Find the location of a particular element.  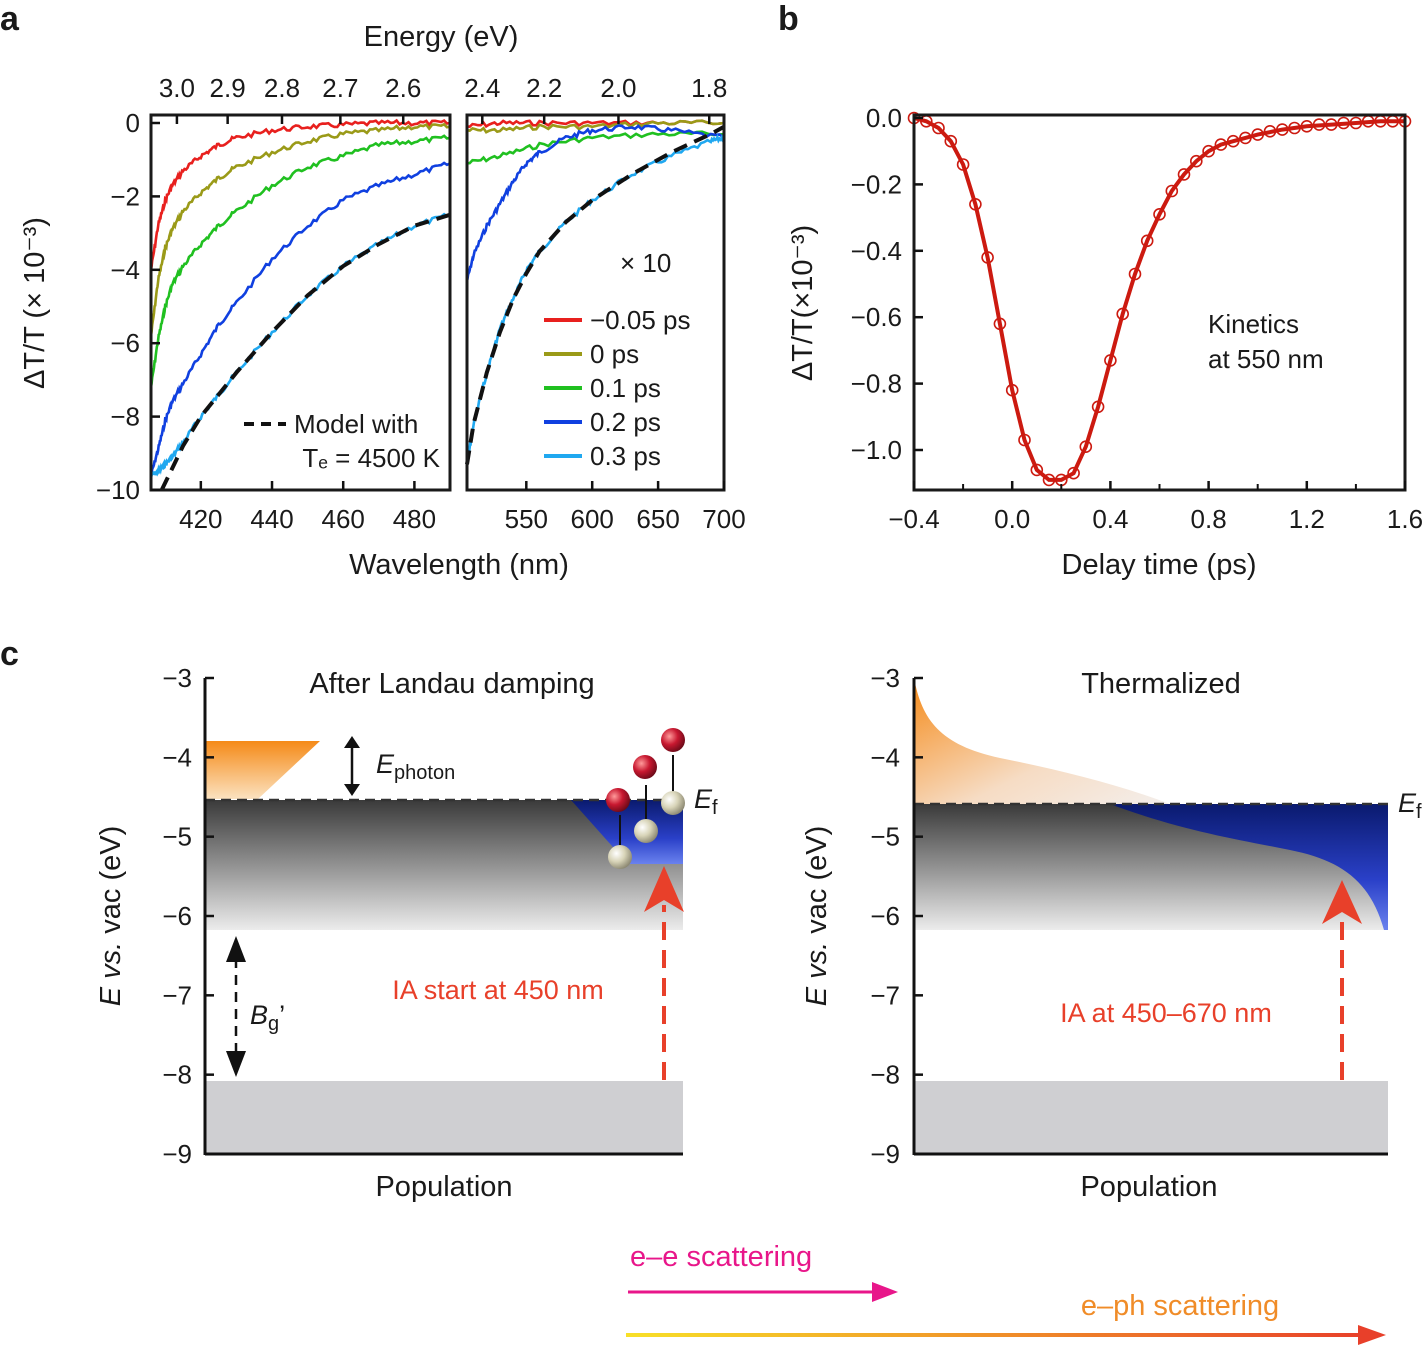

x-tick-label: 650 is located at coordinates (657, 519).